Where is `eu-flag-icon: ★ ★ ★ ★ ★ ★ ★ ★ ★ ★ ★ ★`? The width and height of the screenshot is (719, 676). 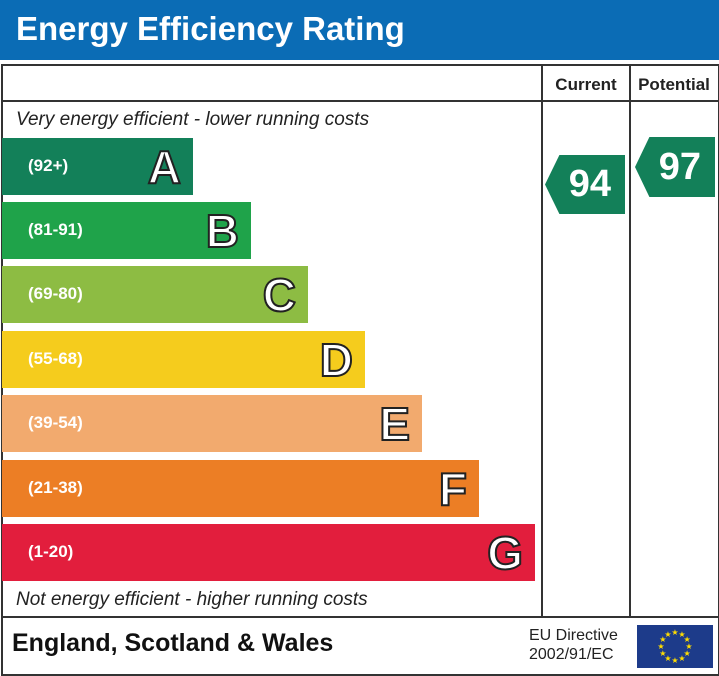
eu-flag-icon: ★ ★ ★ ★ ★ ★ ★ ★ ★ ★ ★ ★ is located at coordinates (675, 646).